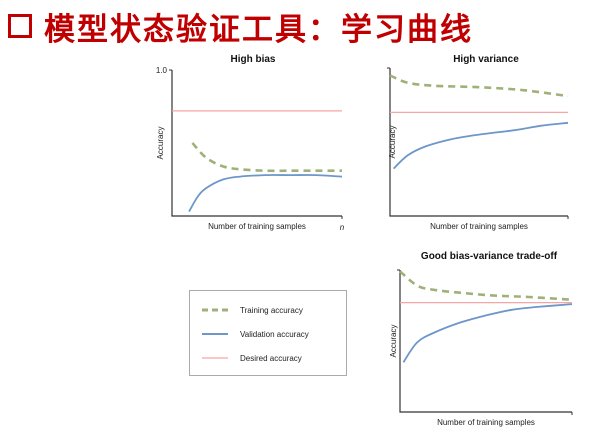 The image size is (596, 434). What do you see at coordinates (271, 358) in the screenshot?
I see `legend-label-desired: Desired accuracy` at bounding box center [271, 358].